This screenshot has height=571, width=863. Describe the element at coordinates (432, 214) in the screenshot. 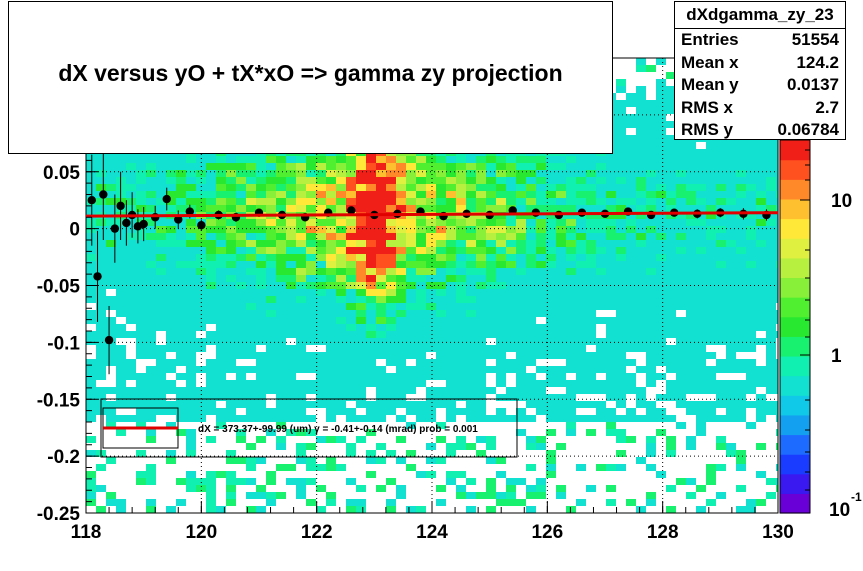

I see `fit-line` at that location.